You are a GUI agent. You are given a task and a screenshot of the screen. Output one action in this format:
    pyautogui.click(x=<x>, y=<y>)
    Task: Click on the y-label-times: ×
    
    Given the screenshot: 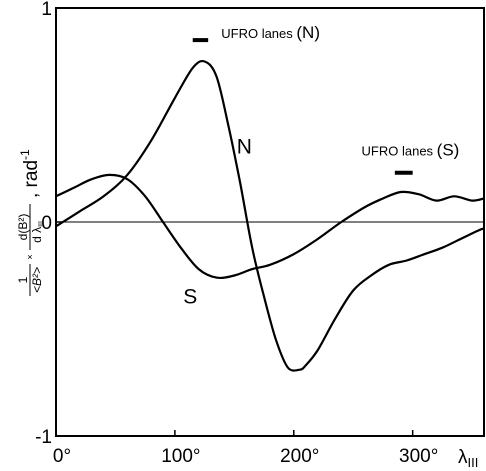 What is the action you would take?
    pyautogui.click(x=30, y=256)
    